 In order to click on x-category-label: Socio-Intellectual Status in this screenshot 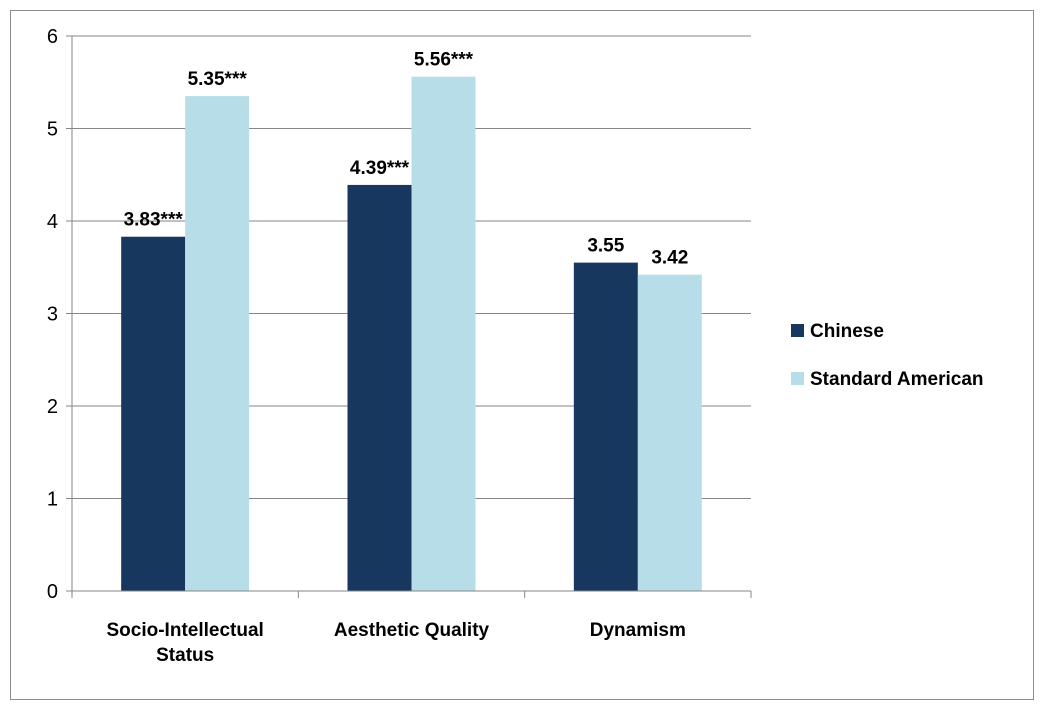, I will do `click(185, 643)`.